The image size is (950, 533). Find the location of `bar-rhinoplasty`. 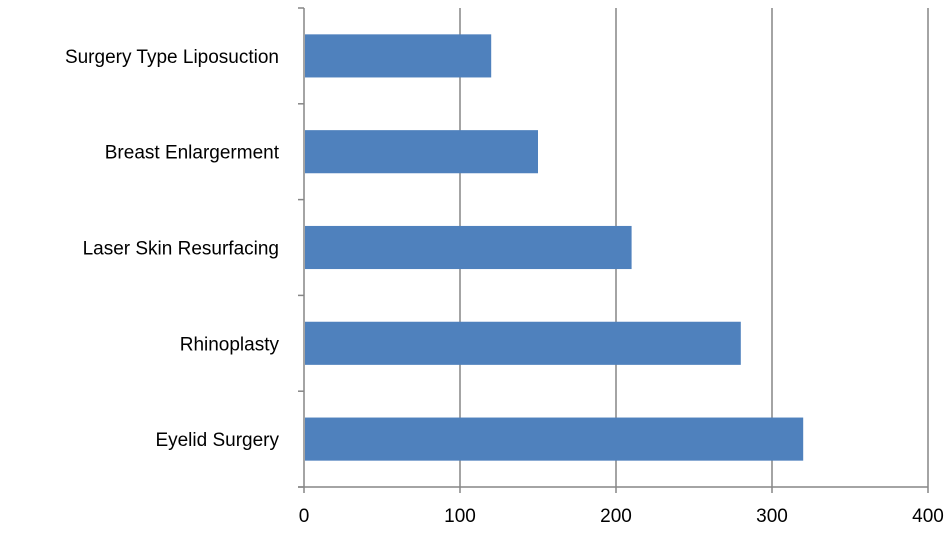

bar-rhinoplasty is located at coordinates (523, 343).